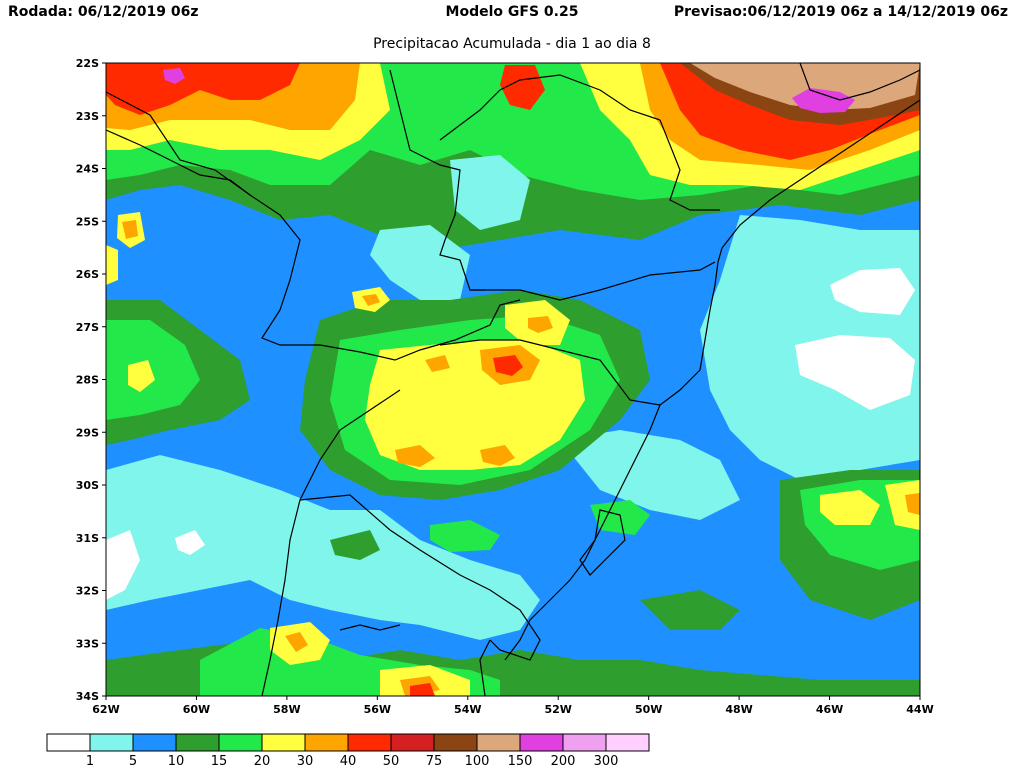 This screenshot has height=770, width=1024. I want to click on lat-tick-label: 29S, so click(87, 432).